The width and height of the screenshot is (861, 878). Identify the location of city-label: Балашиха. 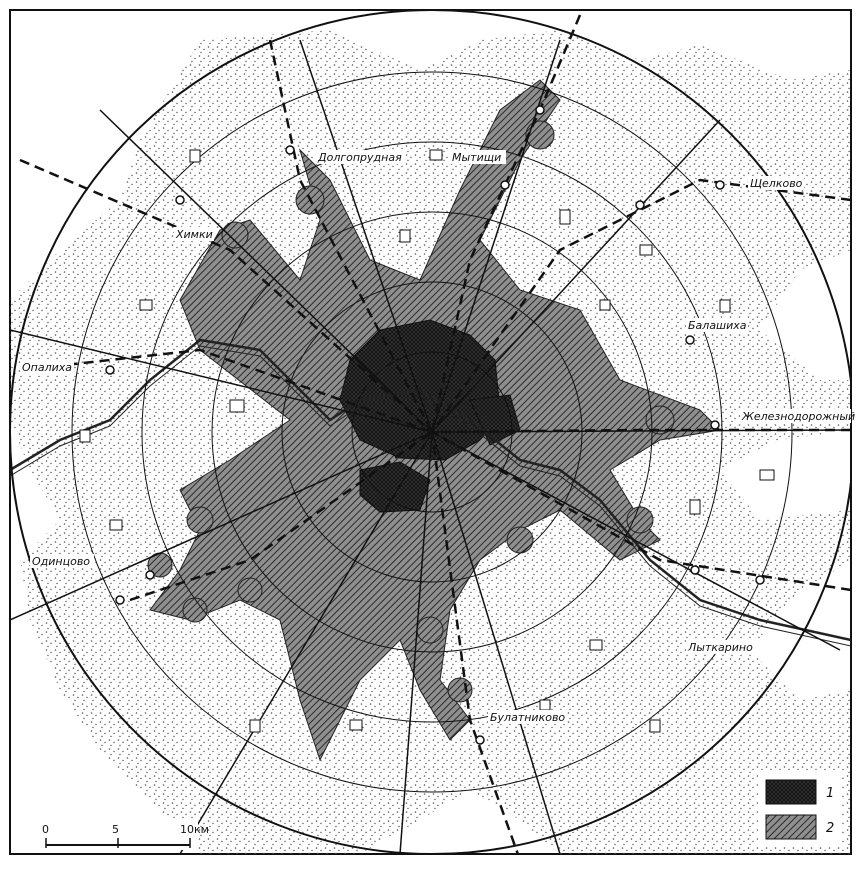
(717, 325).